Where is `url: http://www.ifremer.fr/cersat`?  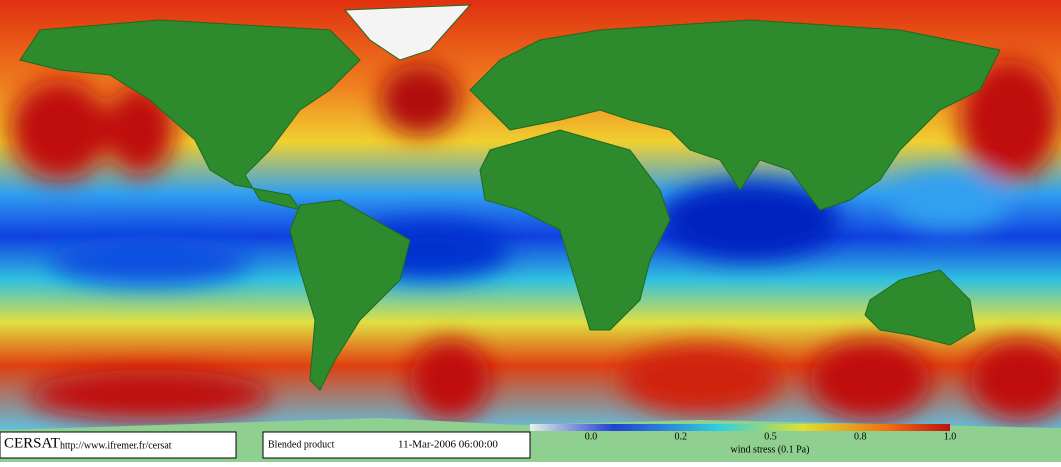
url: http://www.ifremer.fr/cersat is located at coordinates (116, 445).